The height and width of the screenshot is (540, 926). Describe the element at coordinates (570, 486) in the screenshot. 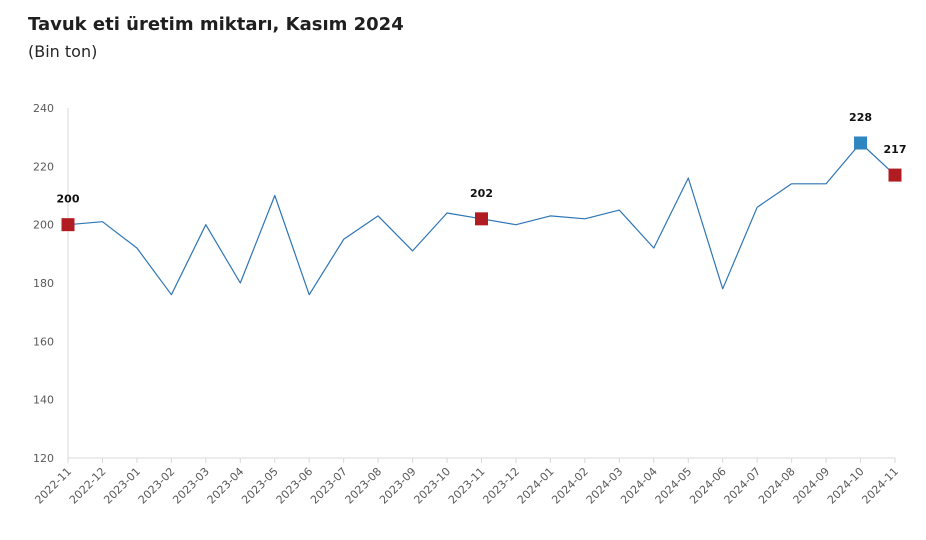

I see `x-tick-label: 2024-02` at that location.